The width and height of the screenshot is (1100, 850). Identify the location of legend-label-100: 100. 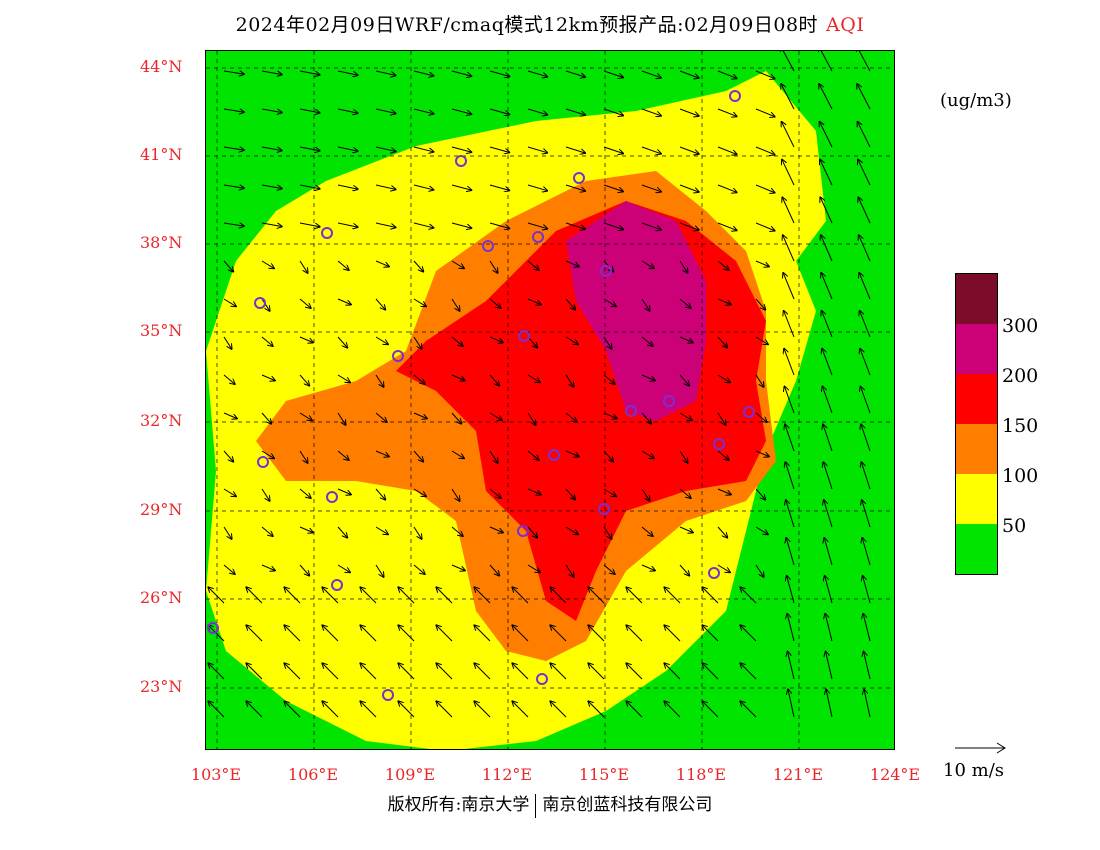
(1020, 476).